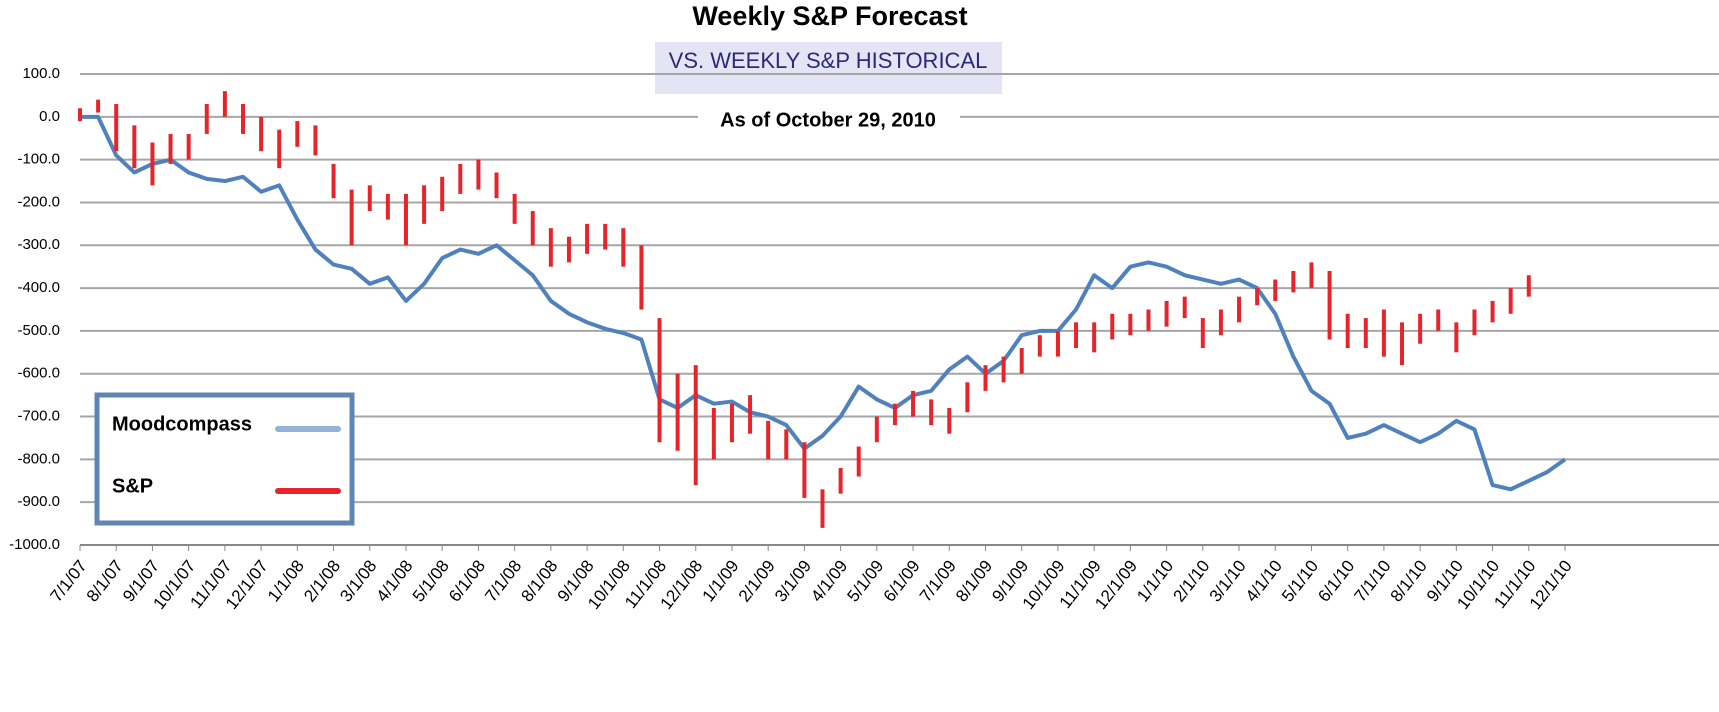  I want to click on y-tick-label: -800.0, so click(38, 458).